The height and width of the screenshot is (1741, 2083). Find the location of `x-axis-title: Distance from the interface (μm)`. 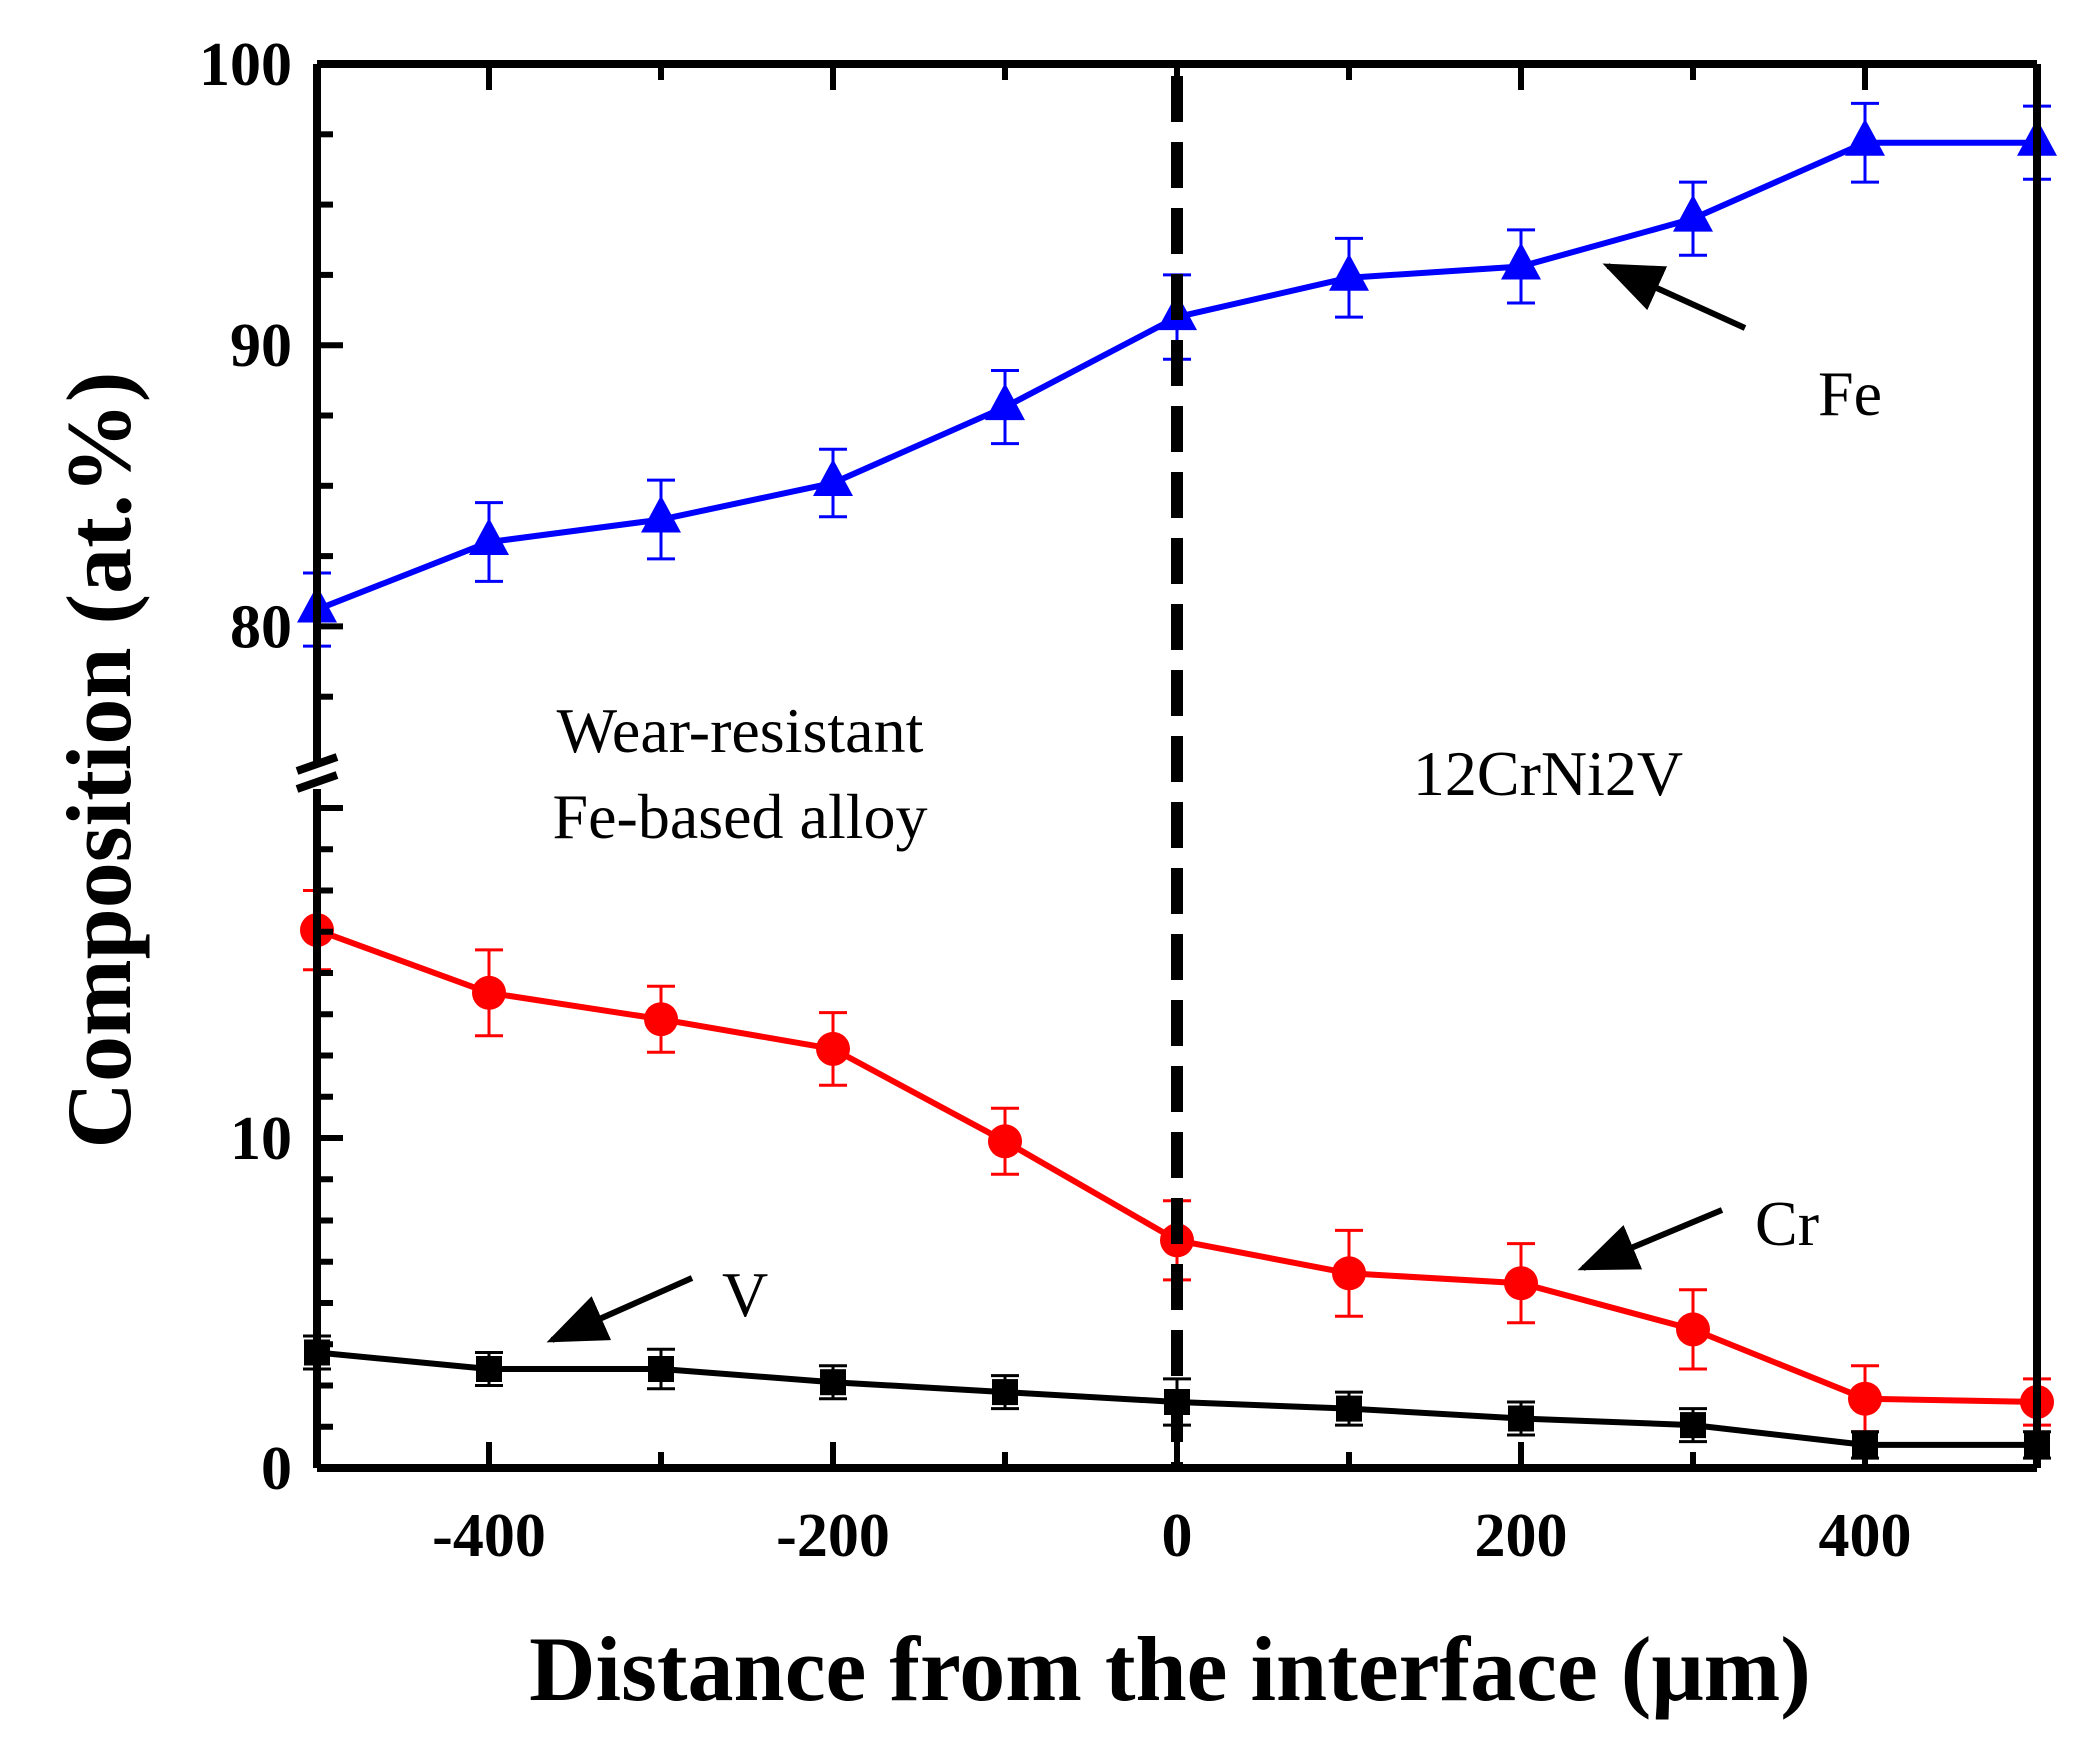

x-axis-title: Distance from the interface (μm) is located at coordinates (1170, 1669).